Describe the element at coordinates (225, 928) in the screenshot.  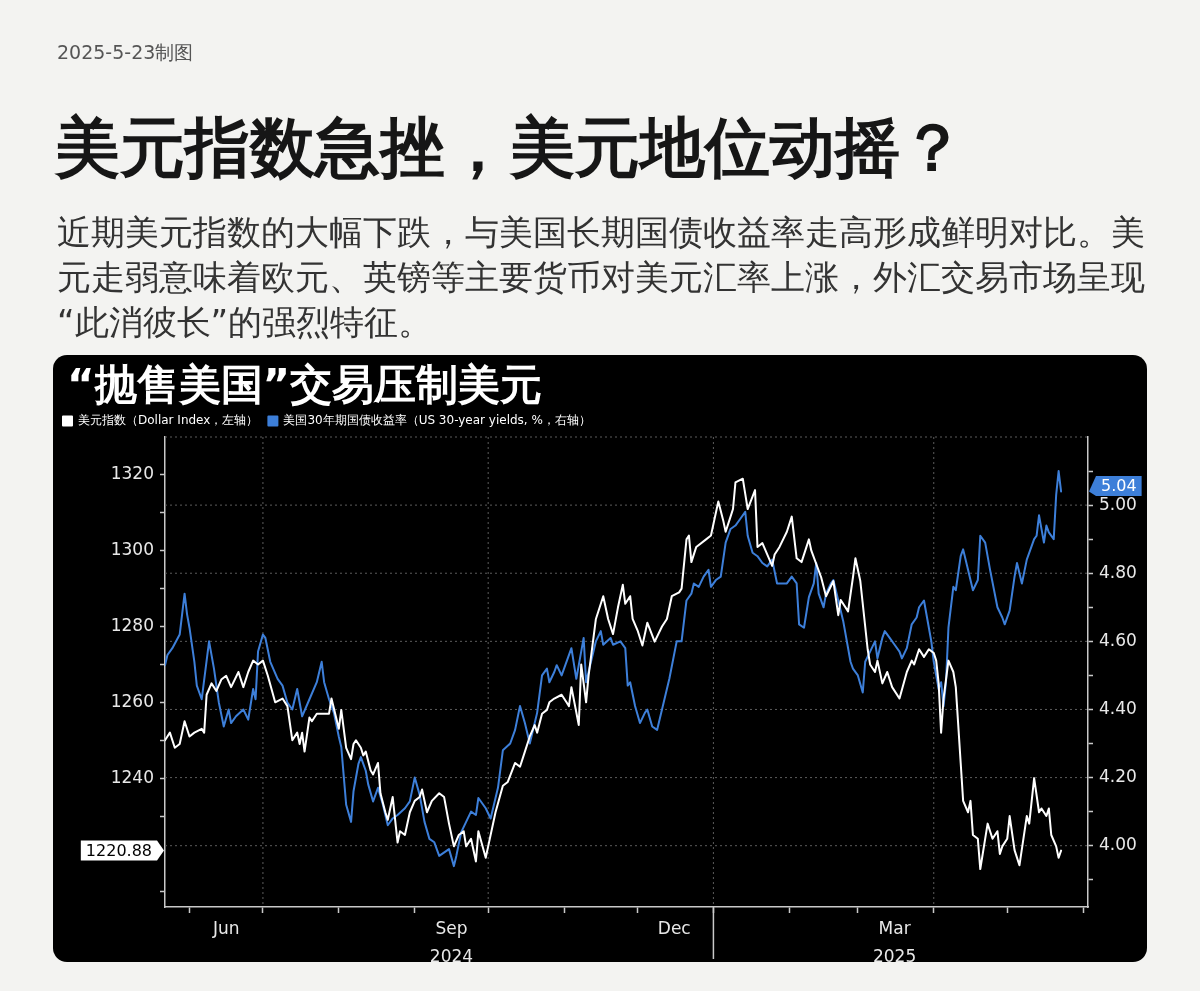
I see `x-tick-label: Jun` at that location.